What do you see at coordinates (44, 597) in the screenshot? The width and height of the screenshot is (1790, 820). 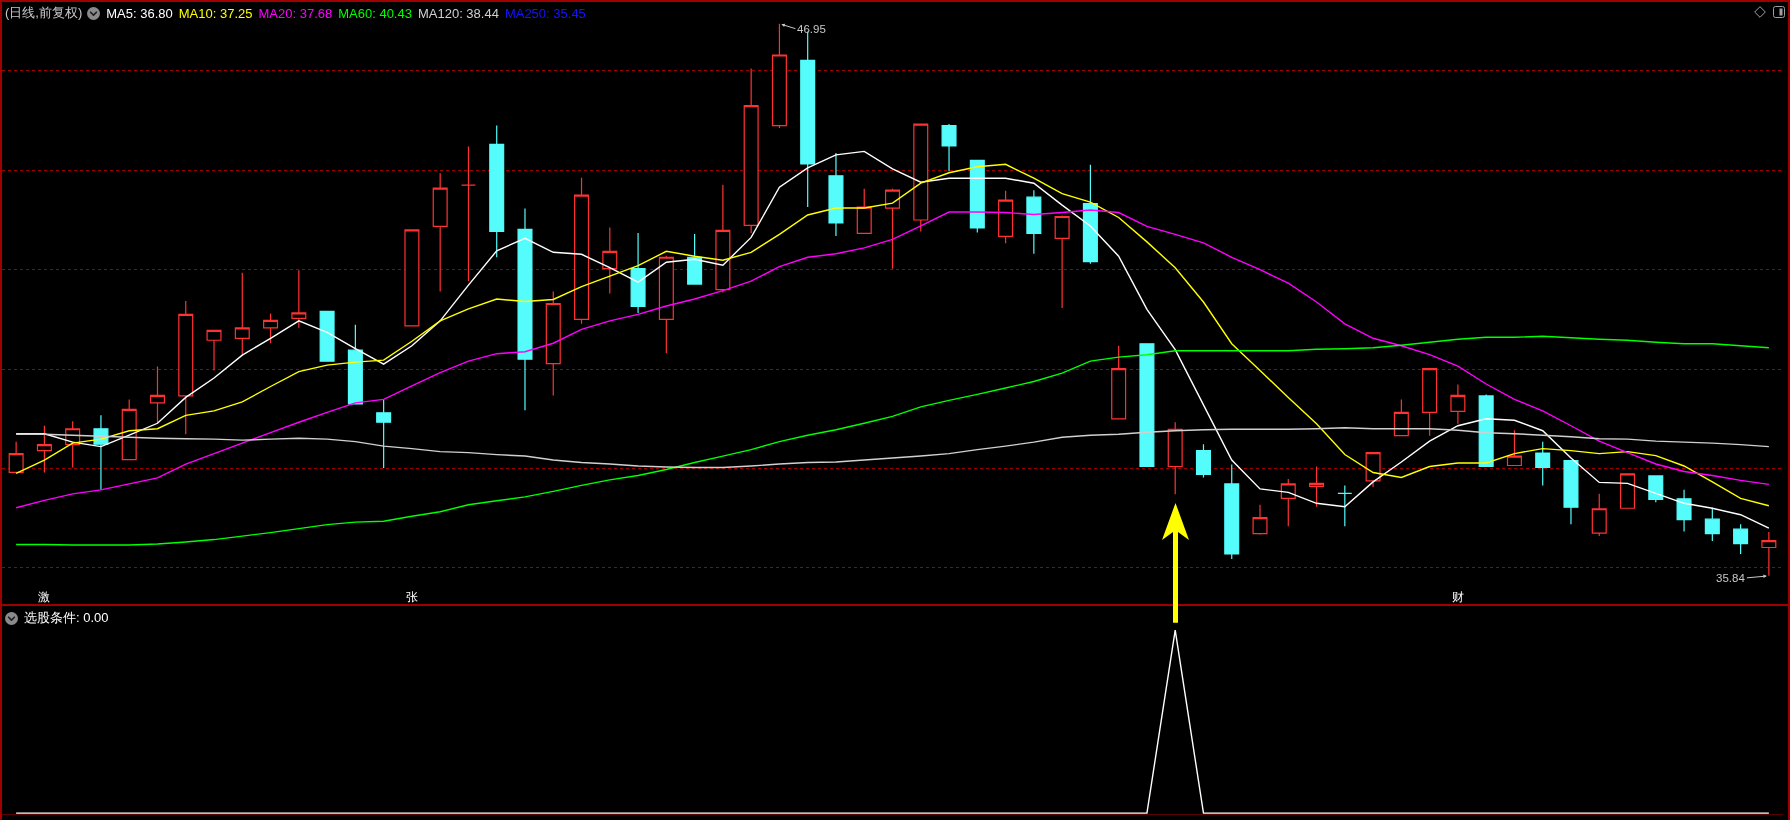 I see `x-tick-label: 激` at bounding box center [44, 597].